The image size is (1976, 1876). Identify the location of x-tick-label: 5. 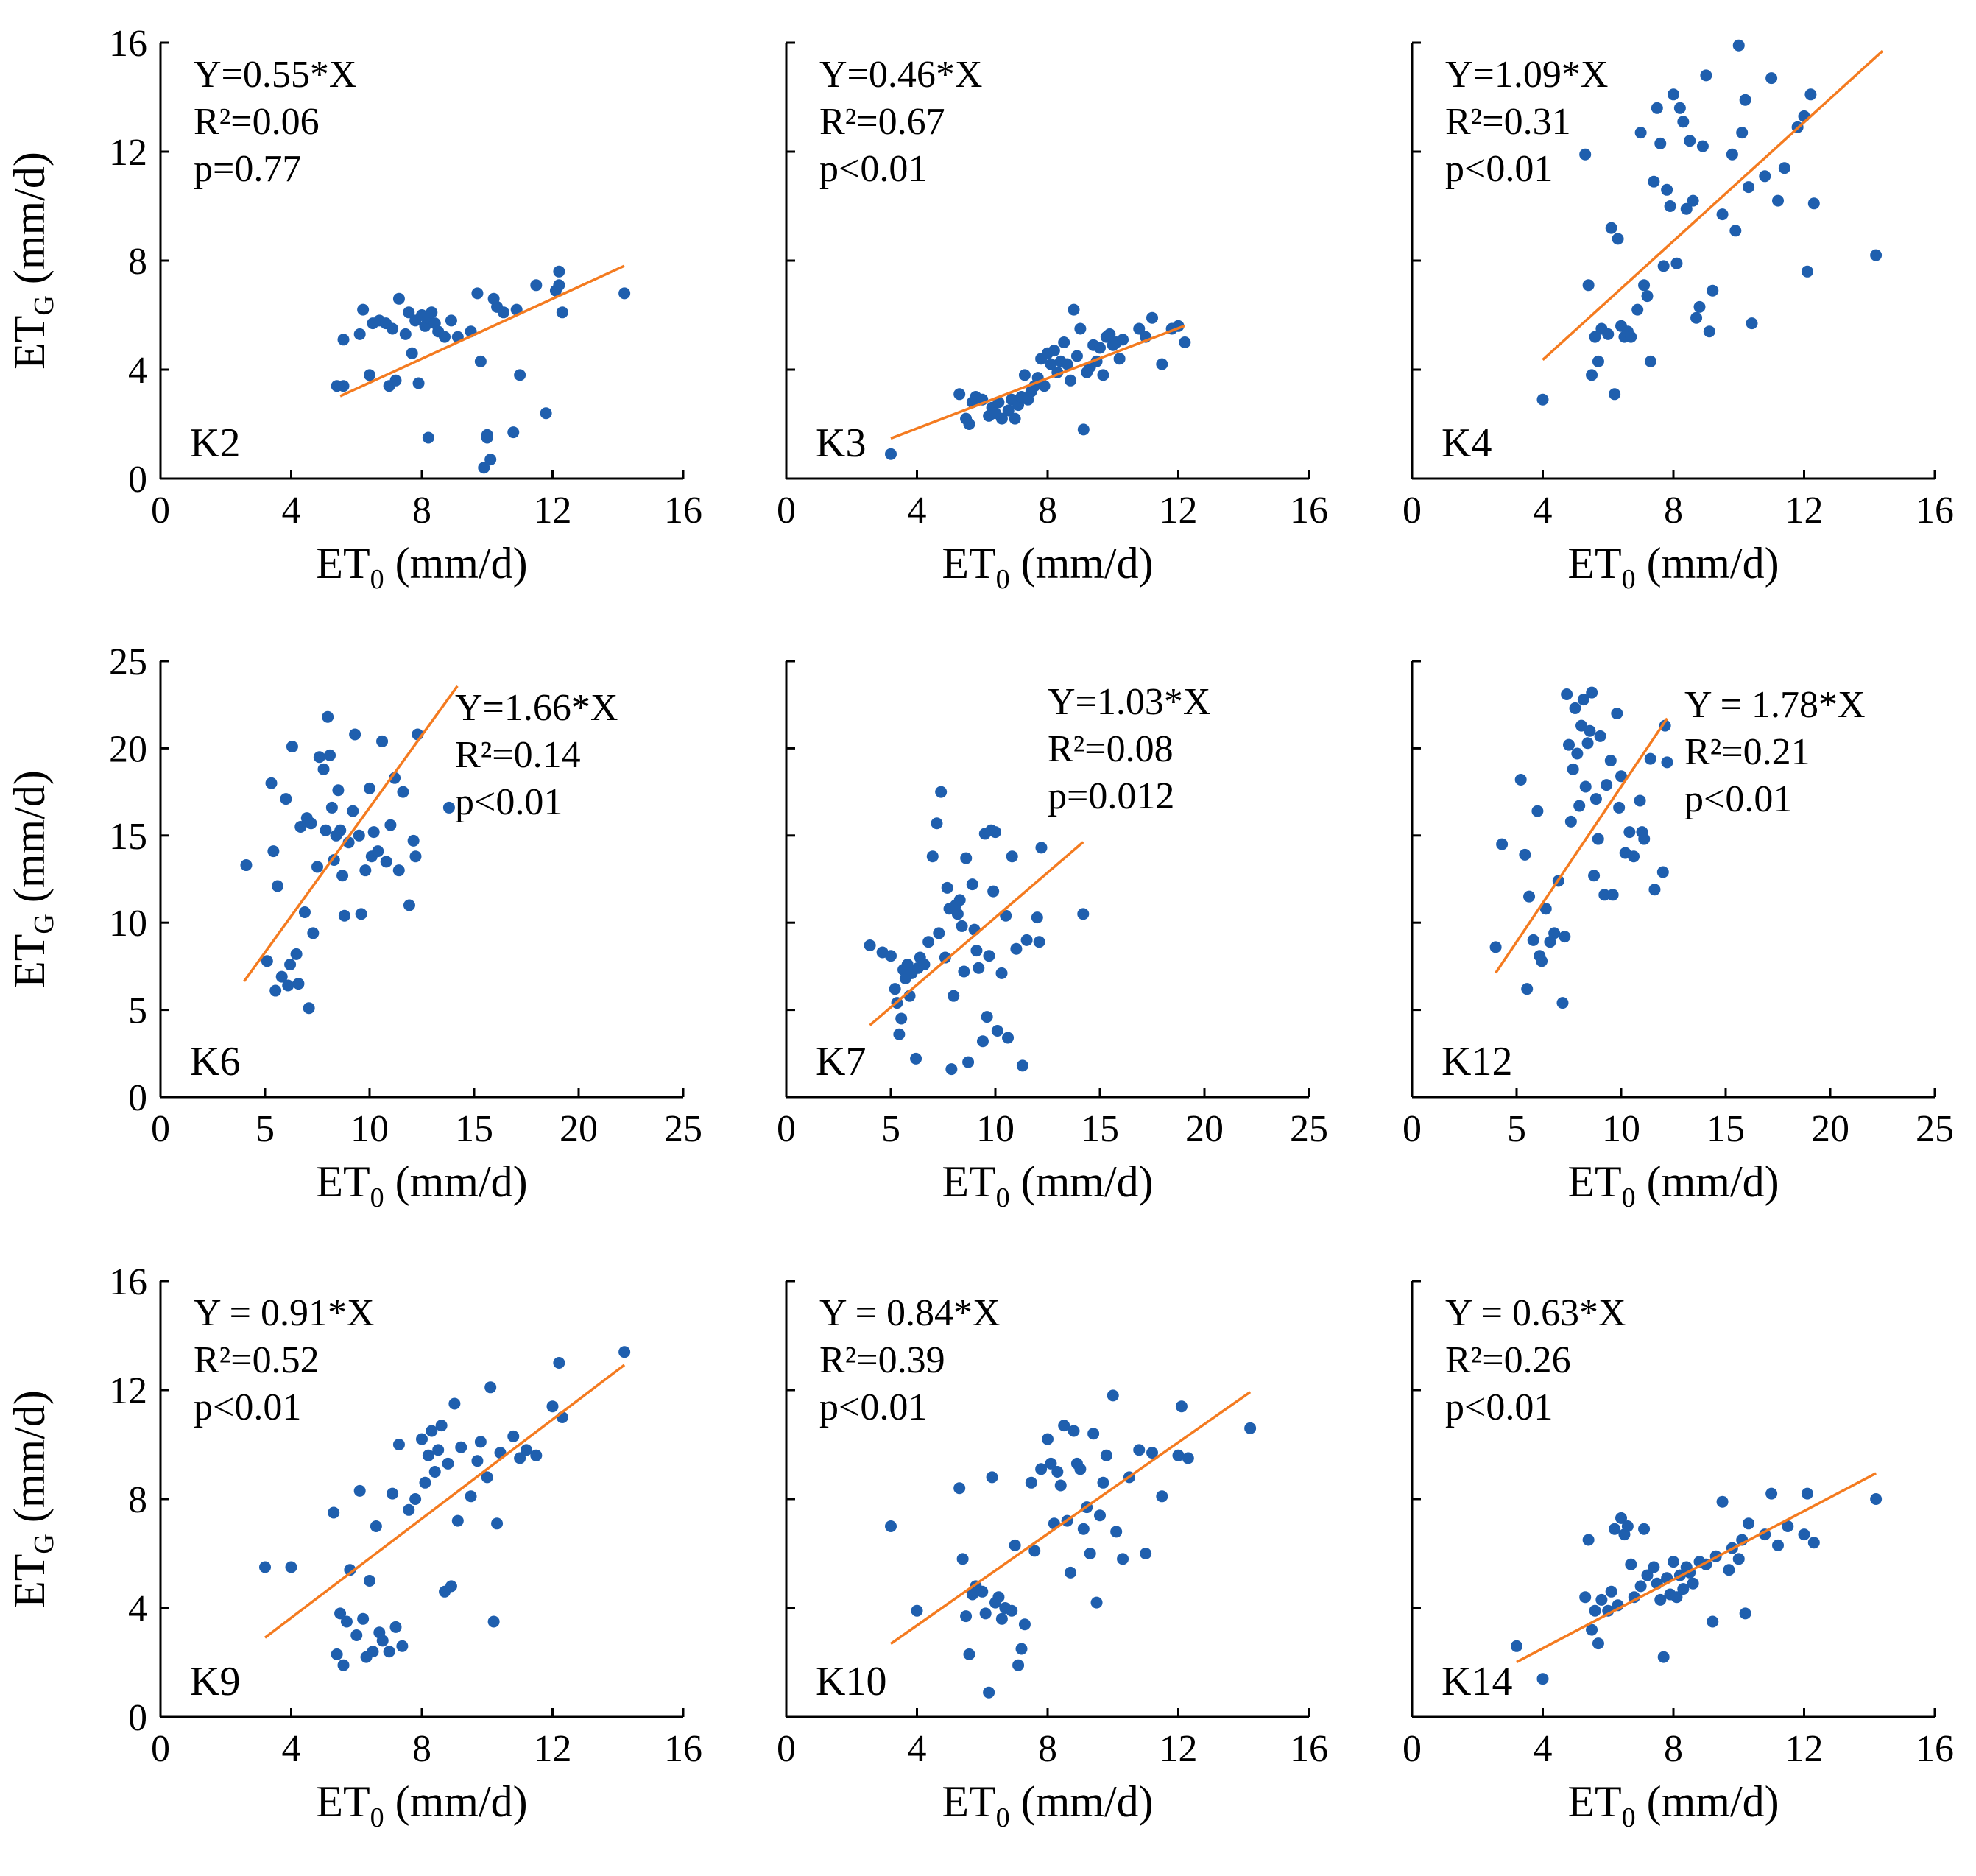
(1516, 1129).